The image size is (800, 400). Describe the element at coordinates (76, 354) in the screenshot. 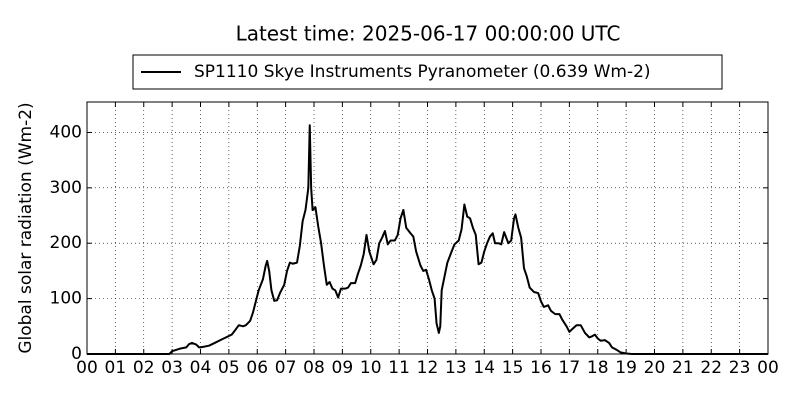

I see `y-tick-label: 0` at that location.